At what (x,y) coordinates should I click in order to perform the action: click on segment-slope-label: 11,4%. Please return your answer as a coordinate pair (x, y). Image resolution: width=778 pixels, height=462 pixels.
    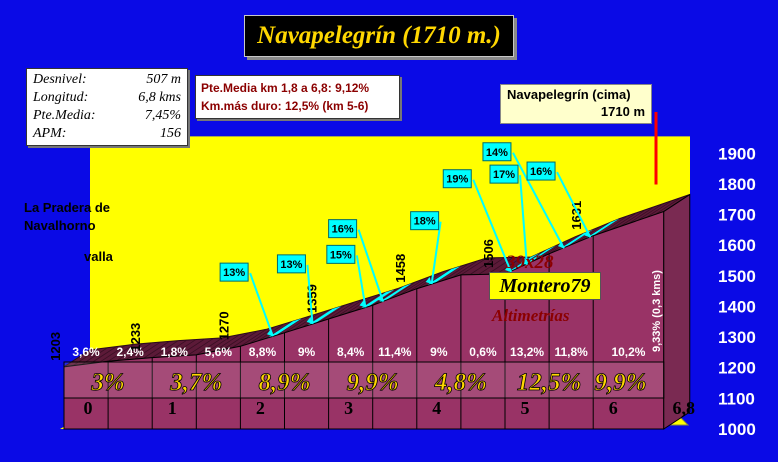
    Looking at the image, I should click on (395, 352).